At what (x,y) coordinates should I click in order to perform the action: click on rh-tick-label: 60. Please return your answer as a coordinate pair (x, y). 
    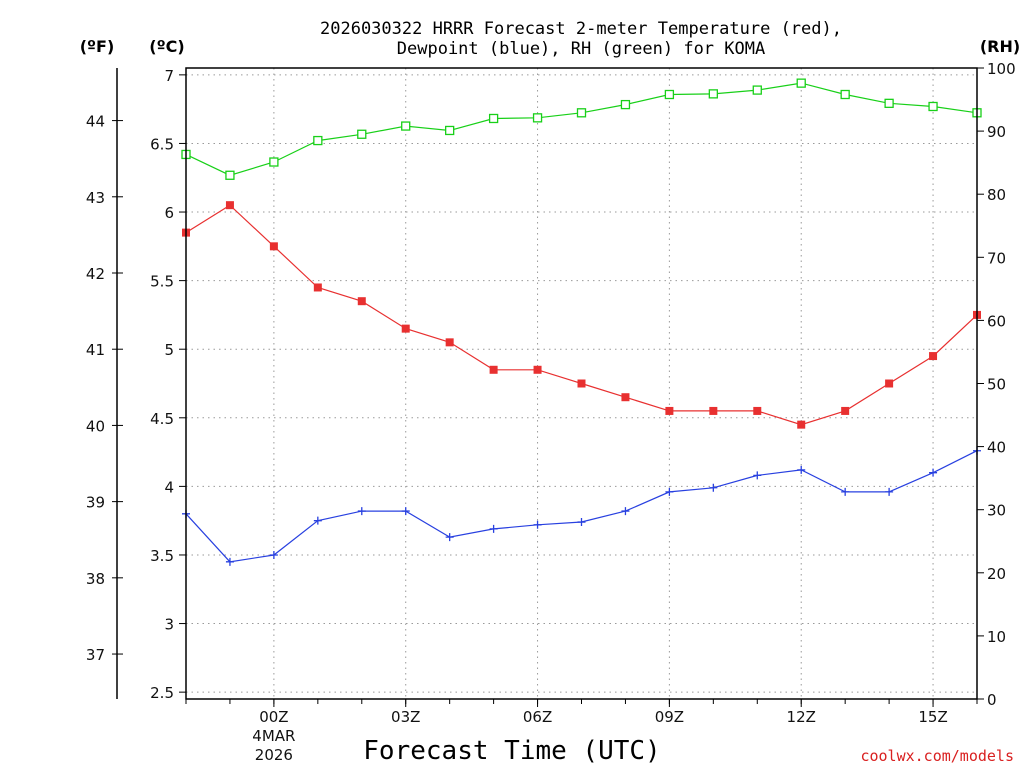
    Looking at the image, I should click on (996, 321).